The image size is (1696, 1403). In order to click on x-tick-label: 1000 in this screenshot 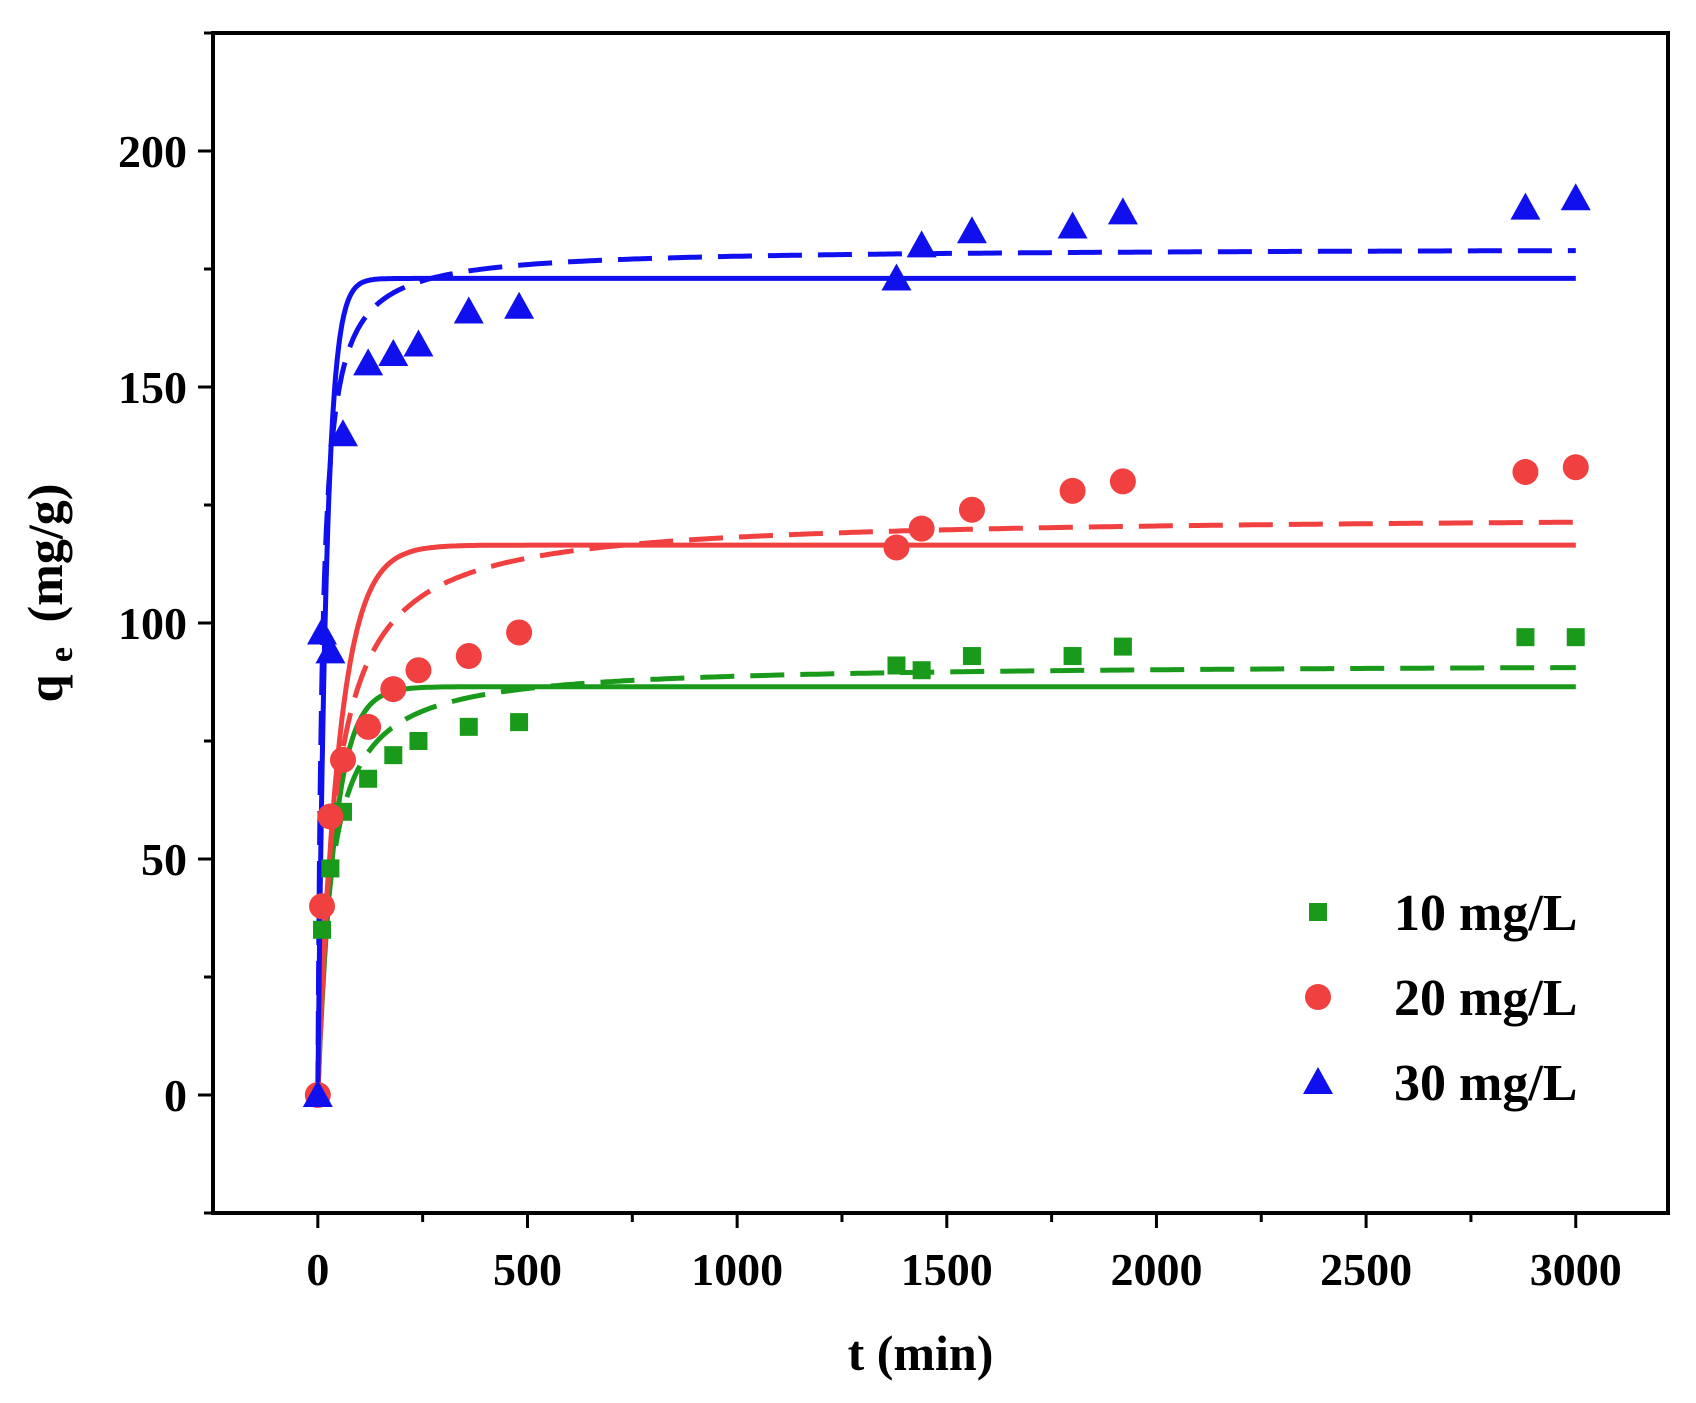, I will do `click(737, 1269)`.